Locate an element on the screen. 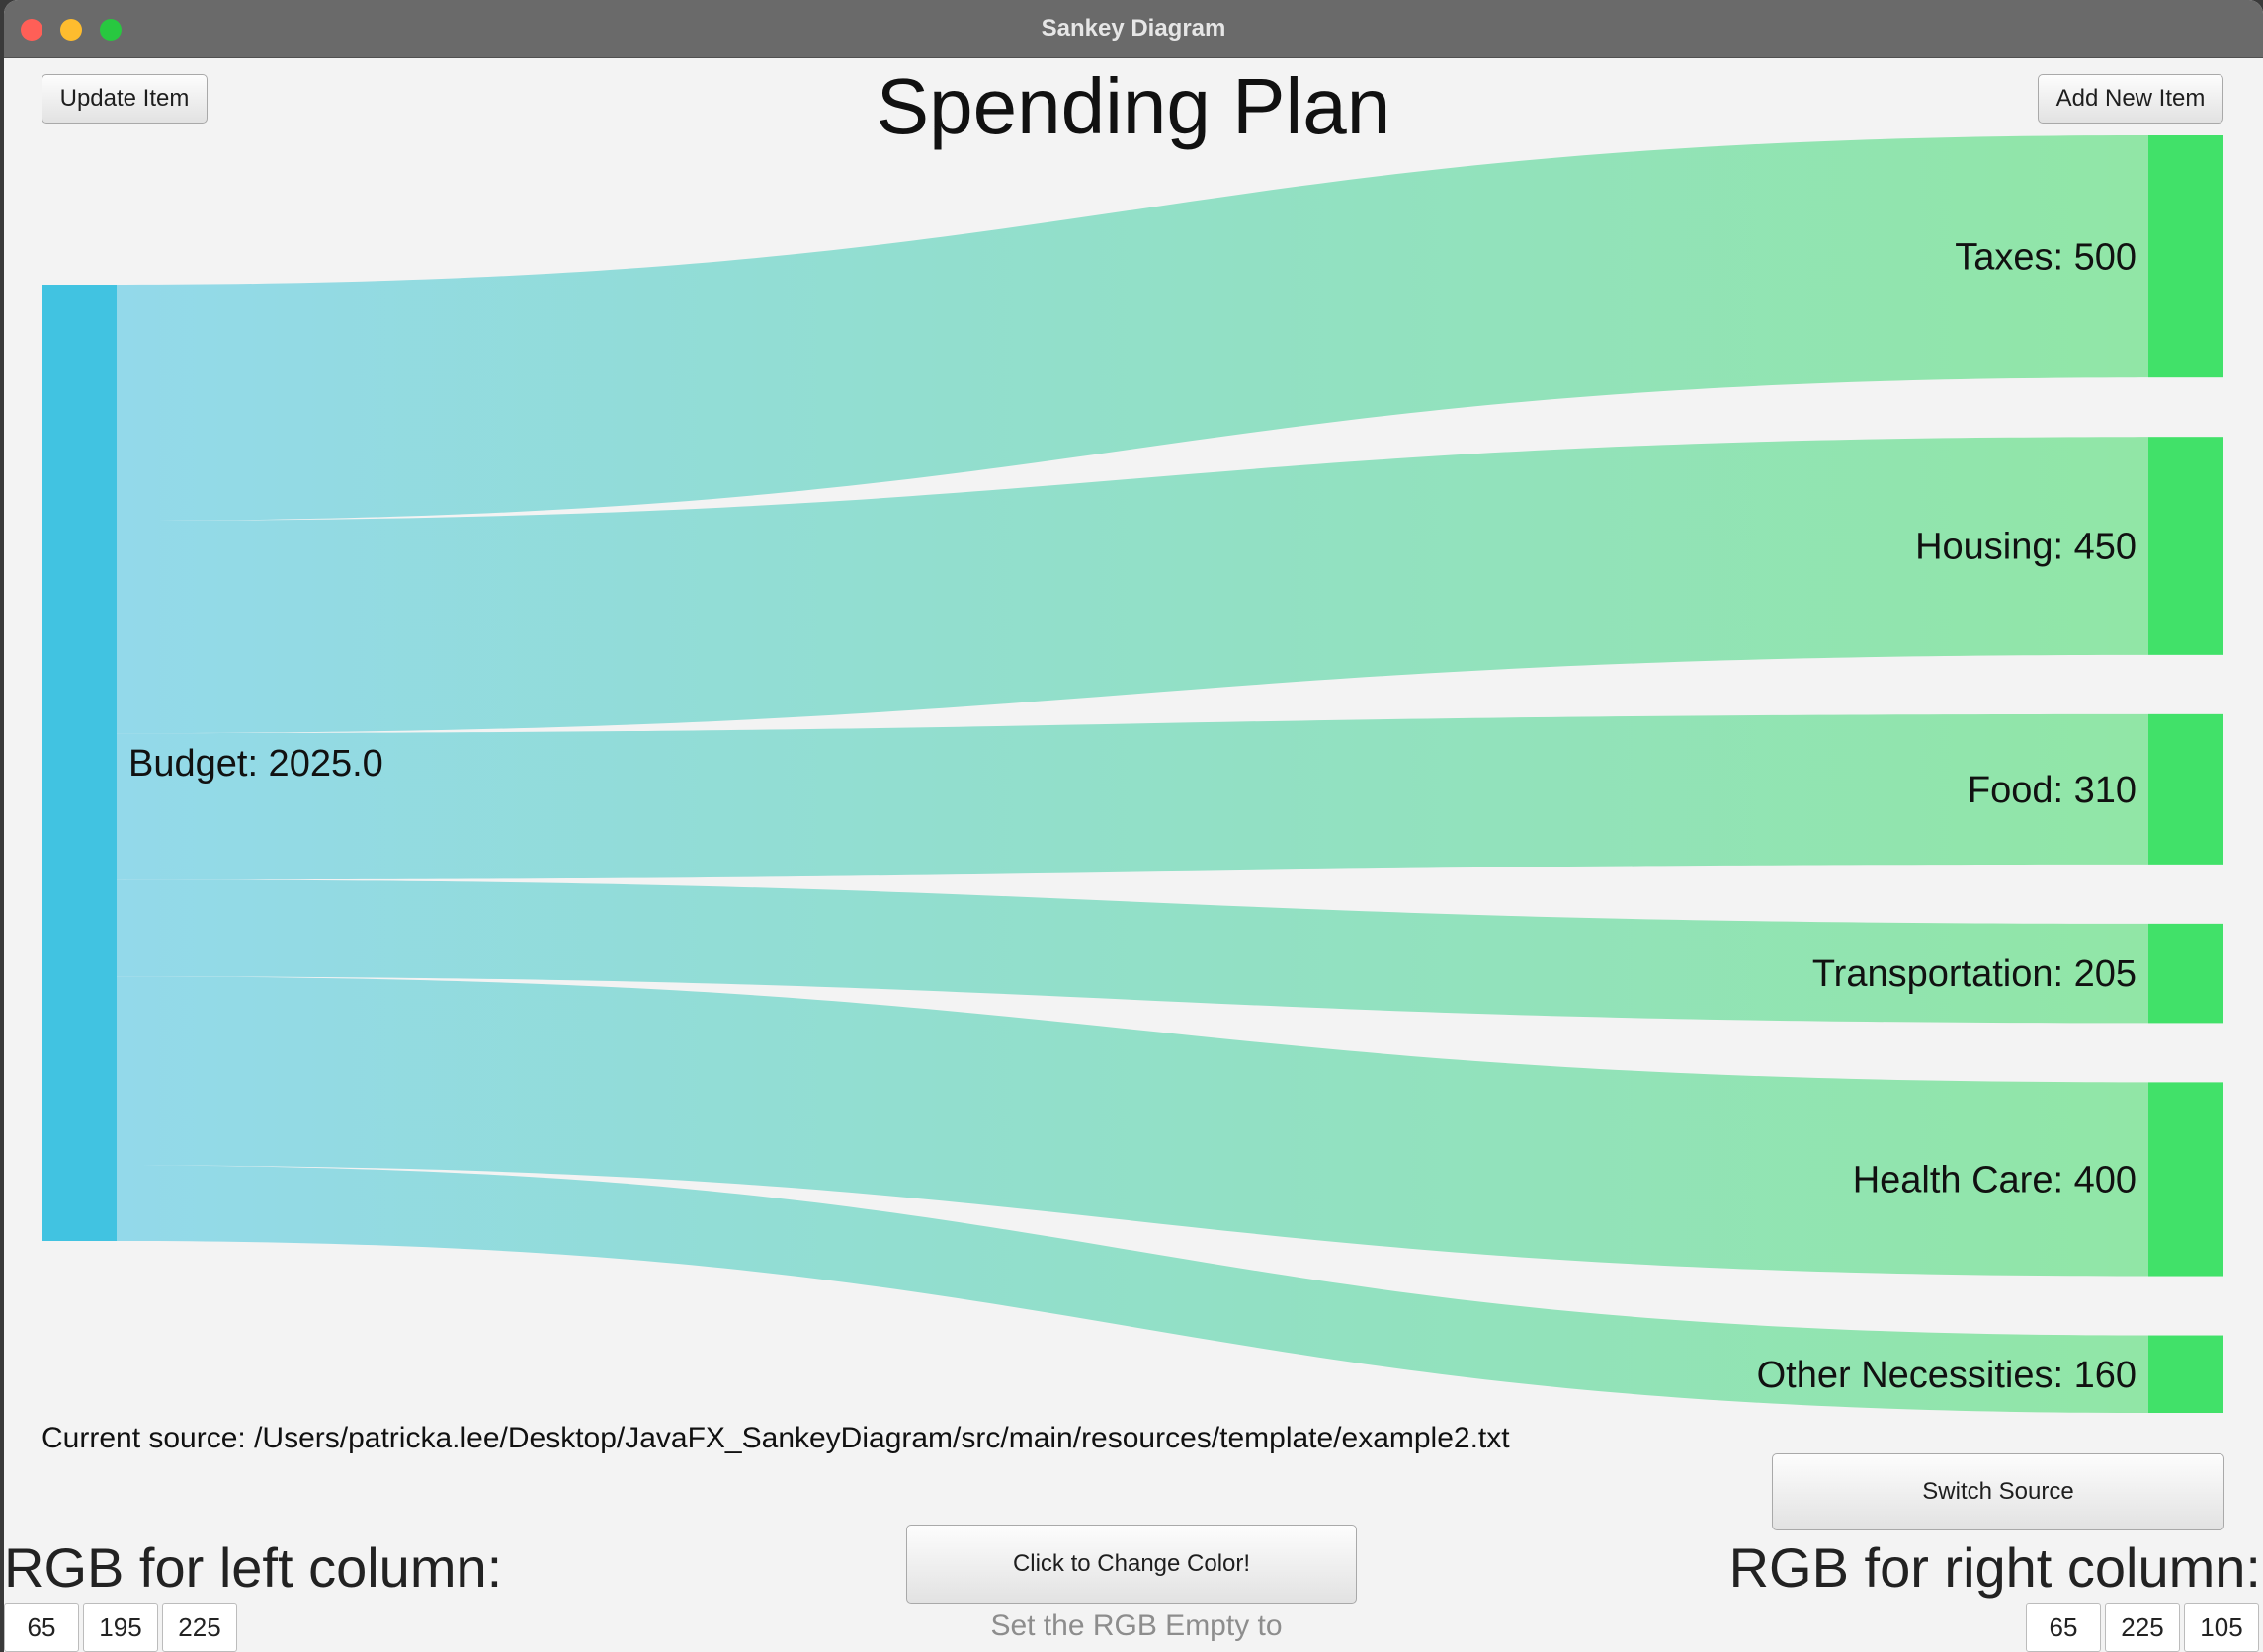  title-bar: Sankey Diagram is located at coordinates (1133, 29).